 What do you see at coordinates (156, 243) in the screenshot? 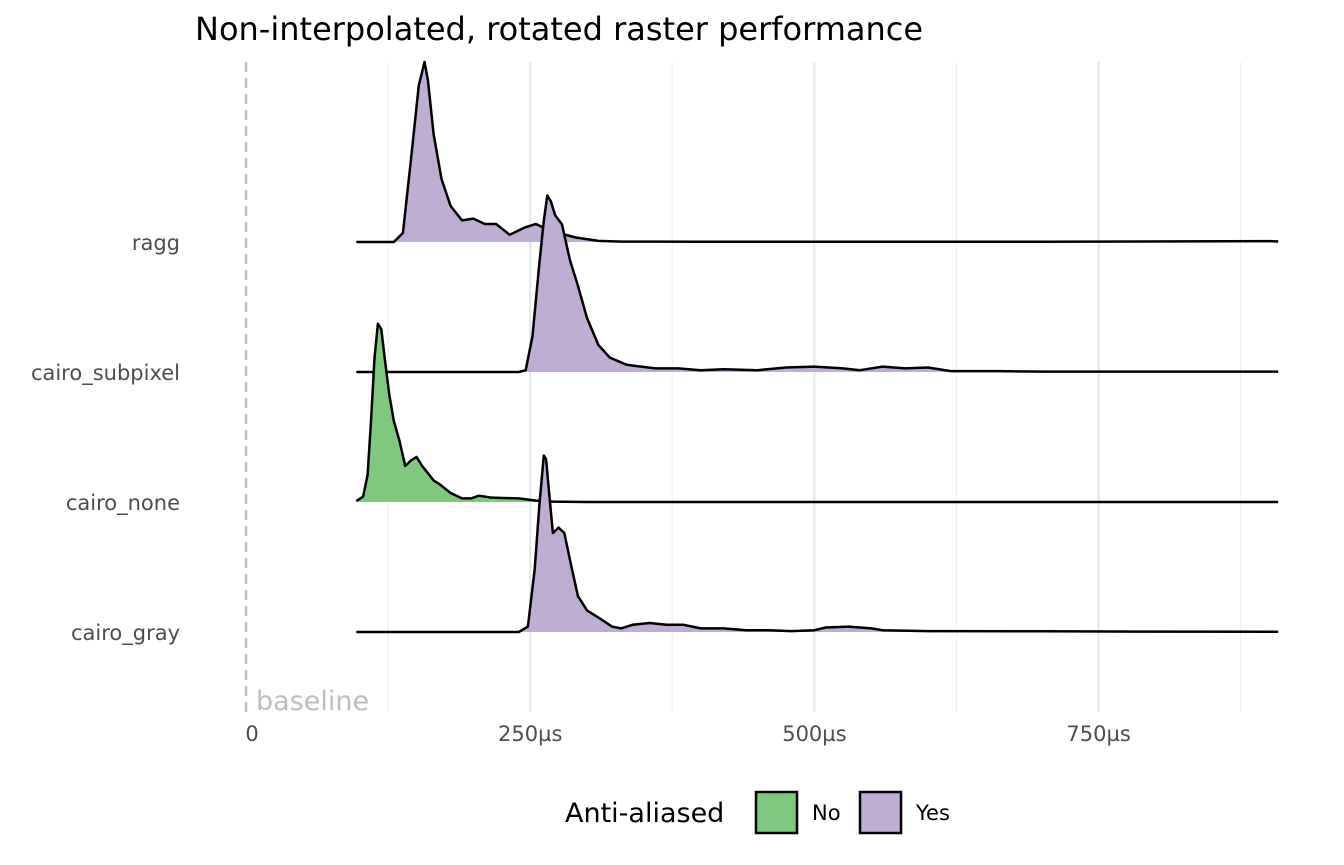
I see `y-label-ragg: ragg` at bounding box center [156, 243].